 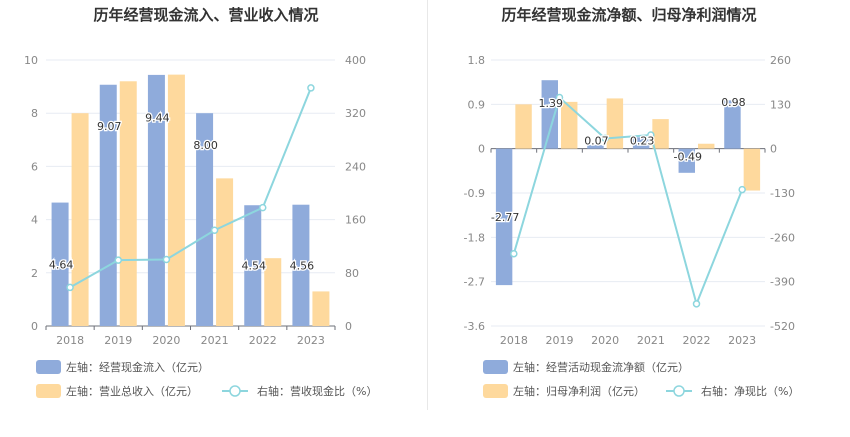 I want to click on left-axis-tick-label: 1.8, so click(x=477, y=60).